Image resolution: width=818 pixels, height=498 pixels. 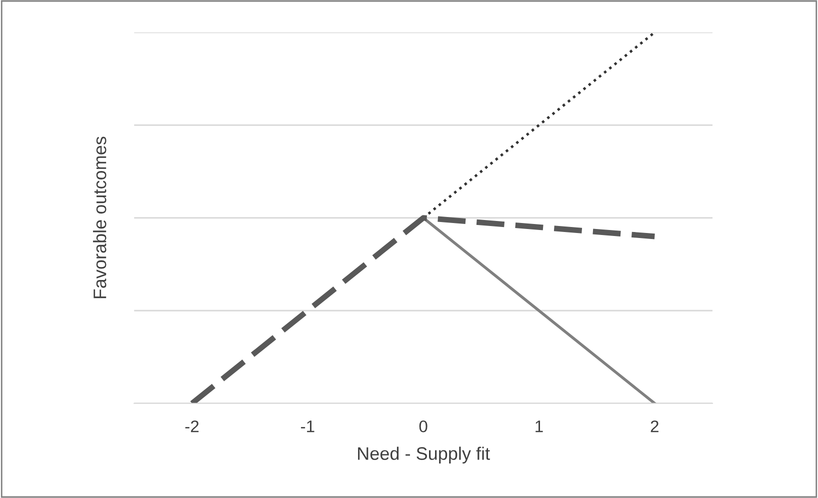 I want to click on x-tick-label: 1, so click(x=539, y=426).